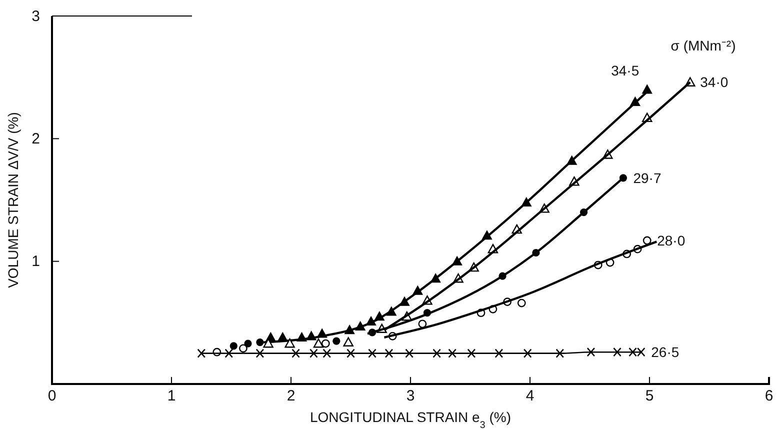  I want to click on y-tick-label: 2, so click(36, 139).